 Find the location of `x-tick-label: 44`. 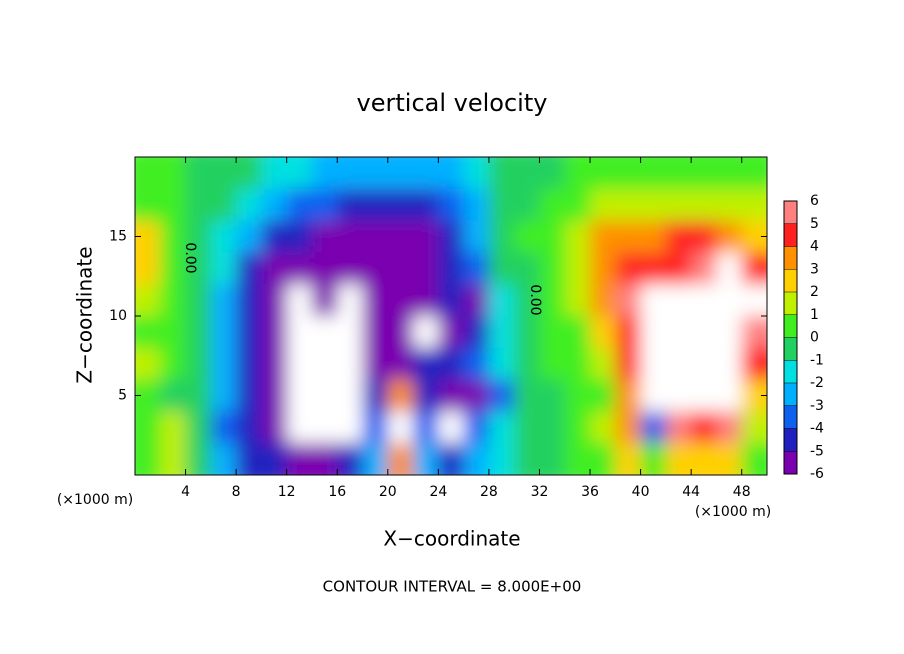

x-tick-label: 44 is located at coordinates (691, 492).